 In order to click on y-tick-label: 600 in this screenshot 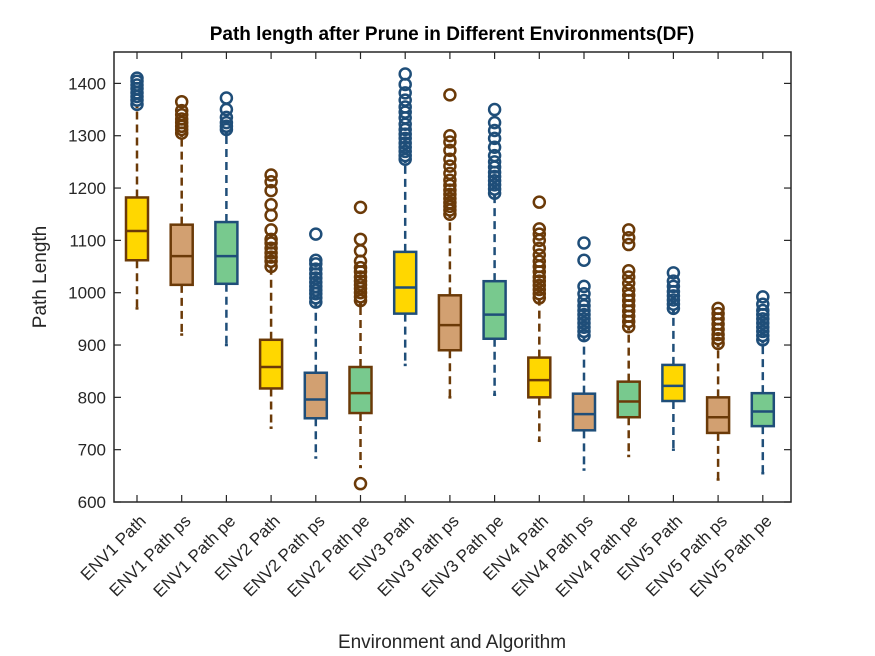, I will do `click(92, 502)`.